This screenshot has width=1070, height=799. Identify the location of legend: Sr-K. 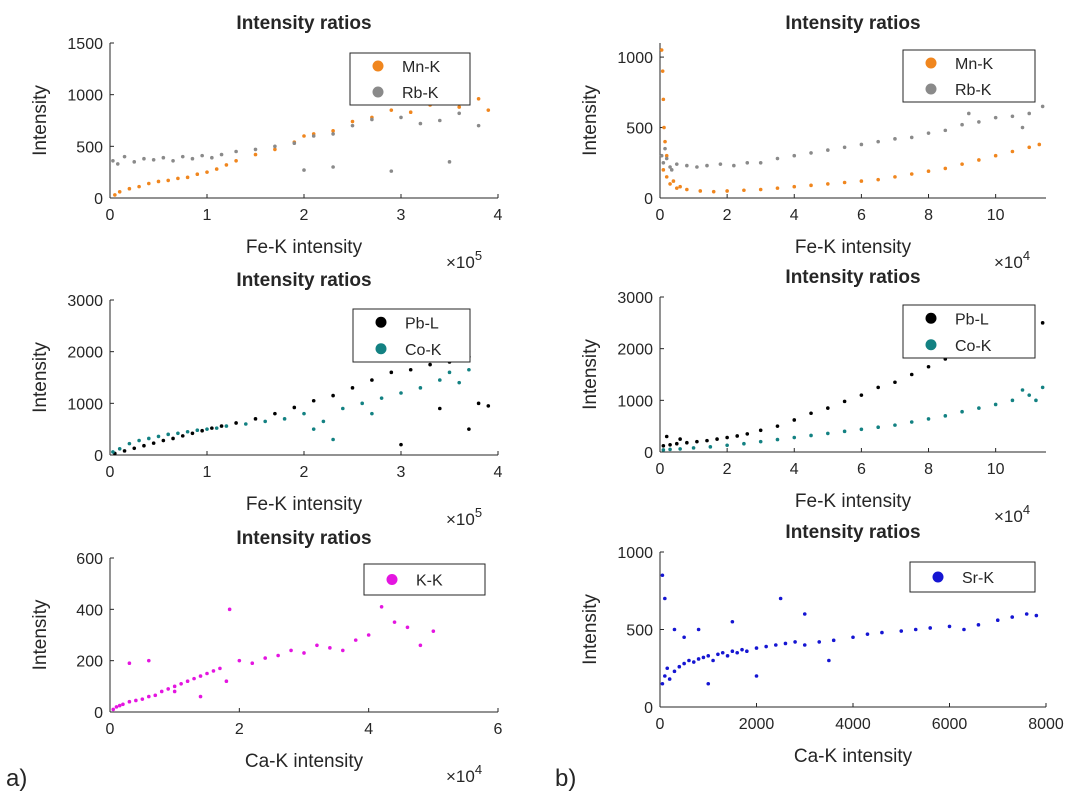
(972, 577).